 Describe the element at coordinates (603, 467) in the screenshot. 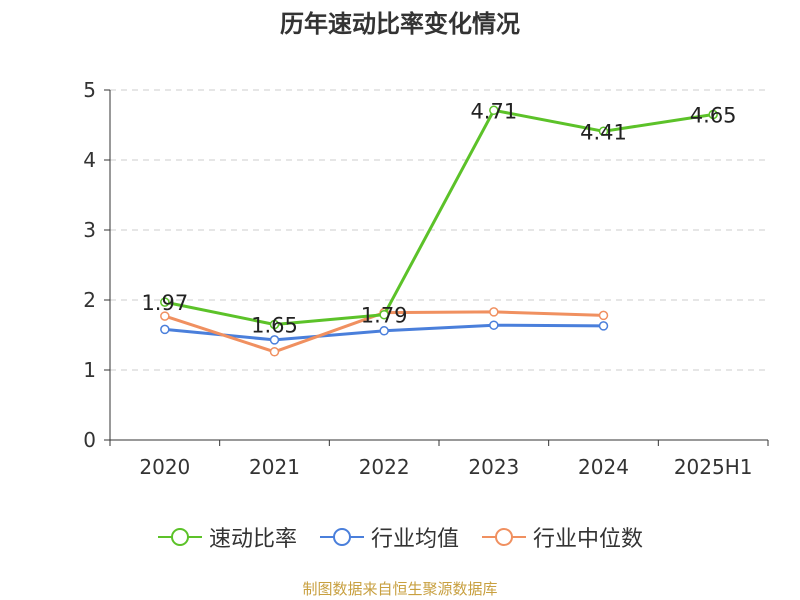

I see `x-tick-label: 2024` at that location.